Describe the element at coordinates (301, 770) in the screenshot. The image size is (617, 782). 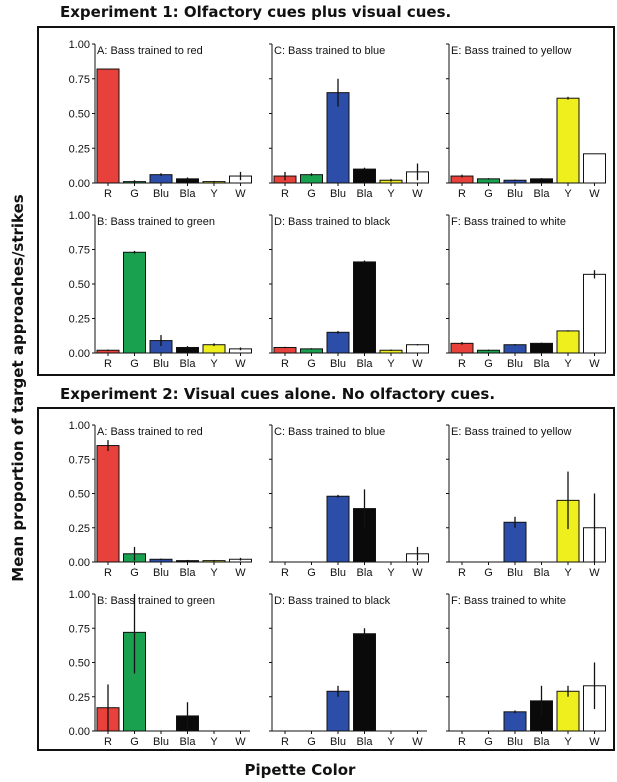
I see `x-axis-title: Pipette Color` at that location.